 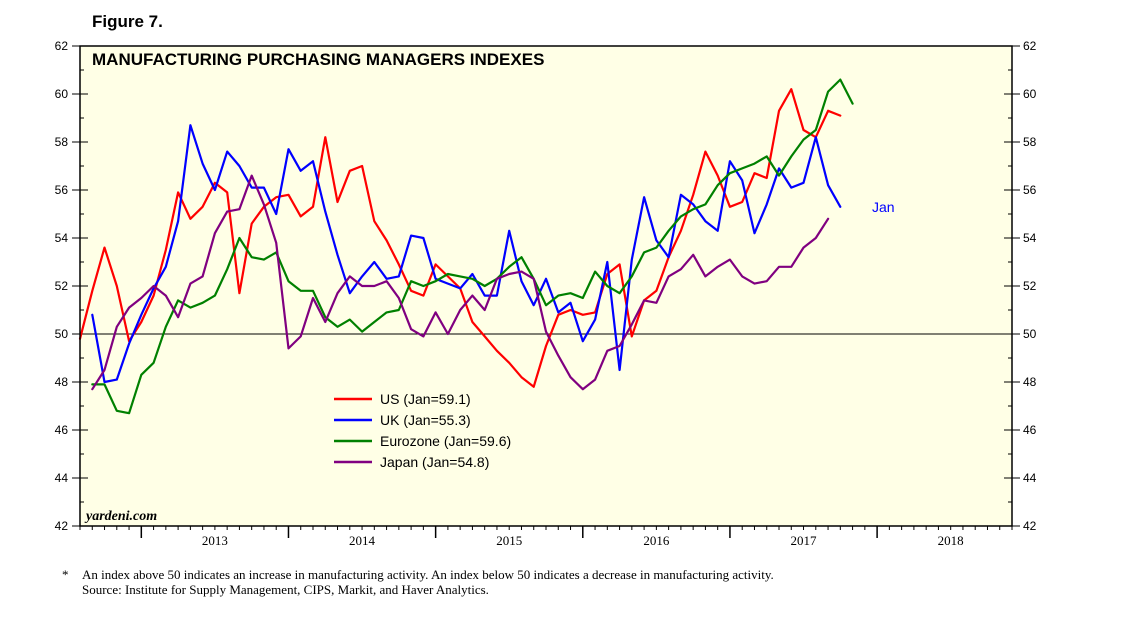 What do you see at coordinates (434, 462) in the screenshot?
I see `legend-label-japan: Japan (Jan=54.8)` at bounding box center [434, 462].